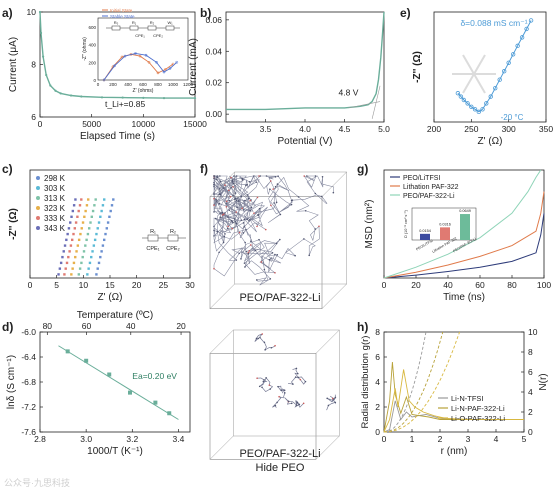  Describe the element at coordinates (204, 169) in the screenshot. I see `panel-letter-f: f)` at that location.